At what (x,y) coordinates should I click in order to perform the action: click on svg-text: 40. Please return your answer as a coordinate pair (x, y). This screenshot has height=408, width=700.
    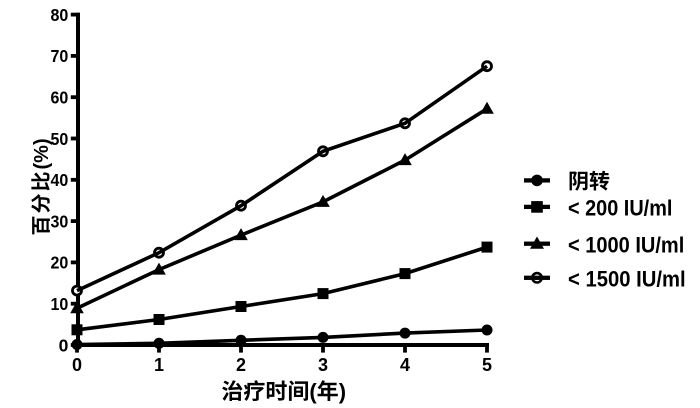
    Looking at the image, I should click on (60, 180).